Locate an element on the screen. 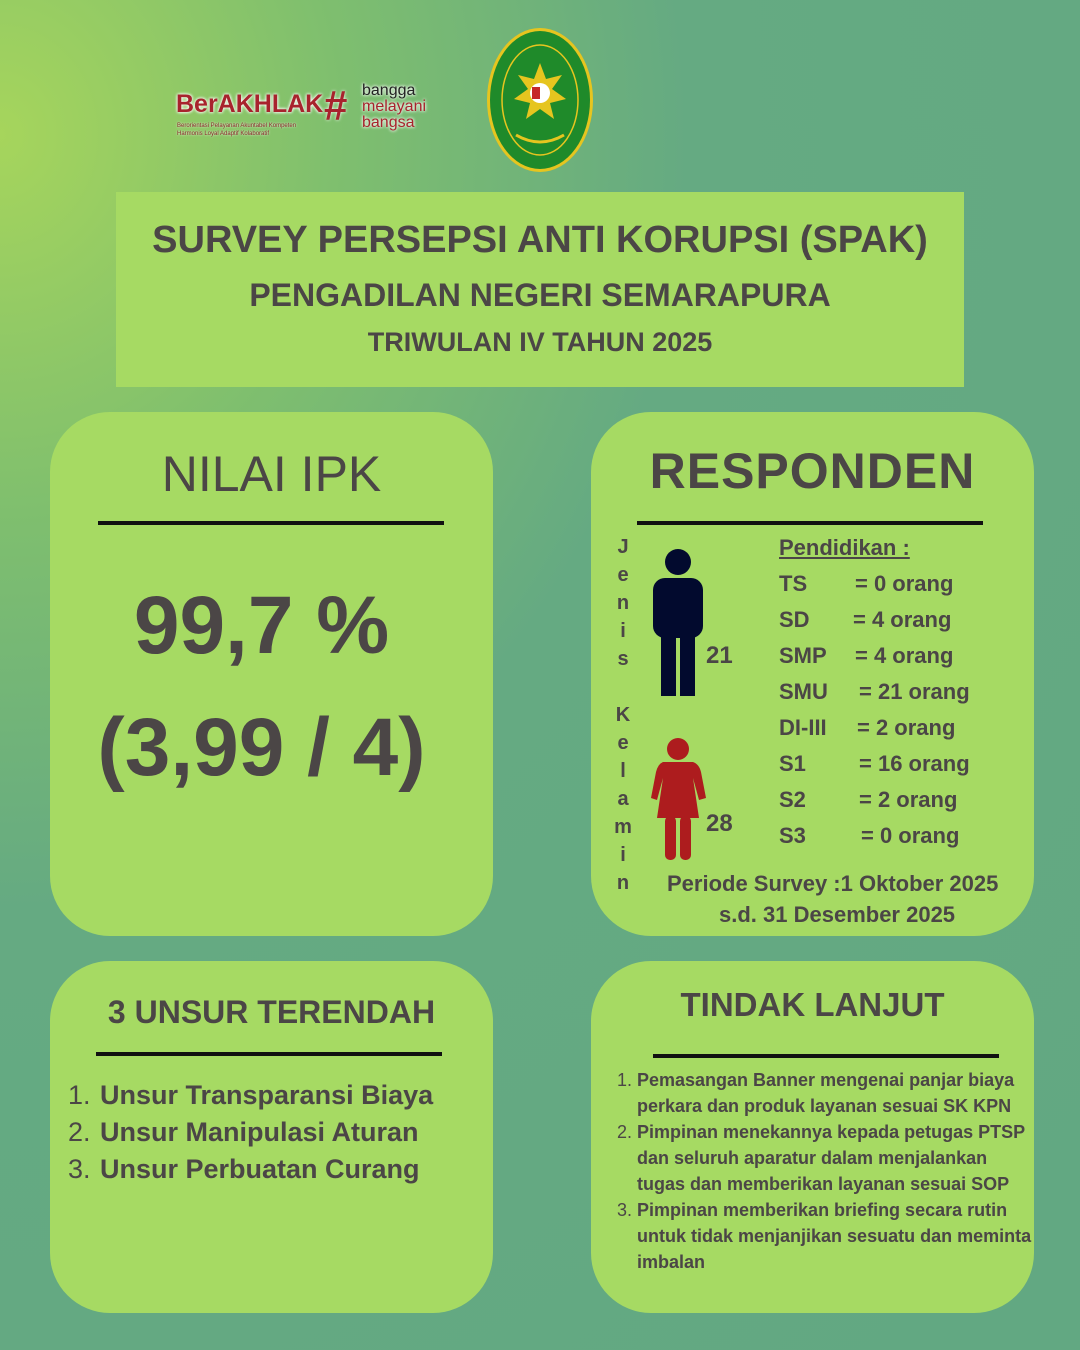 The height and width of the screenshot is (1350, 1080). court-seal-logo is located at coordinates (540, 100).